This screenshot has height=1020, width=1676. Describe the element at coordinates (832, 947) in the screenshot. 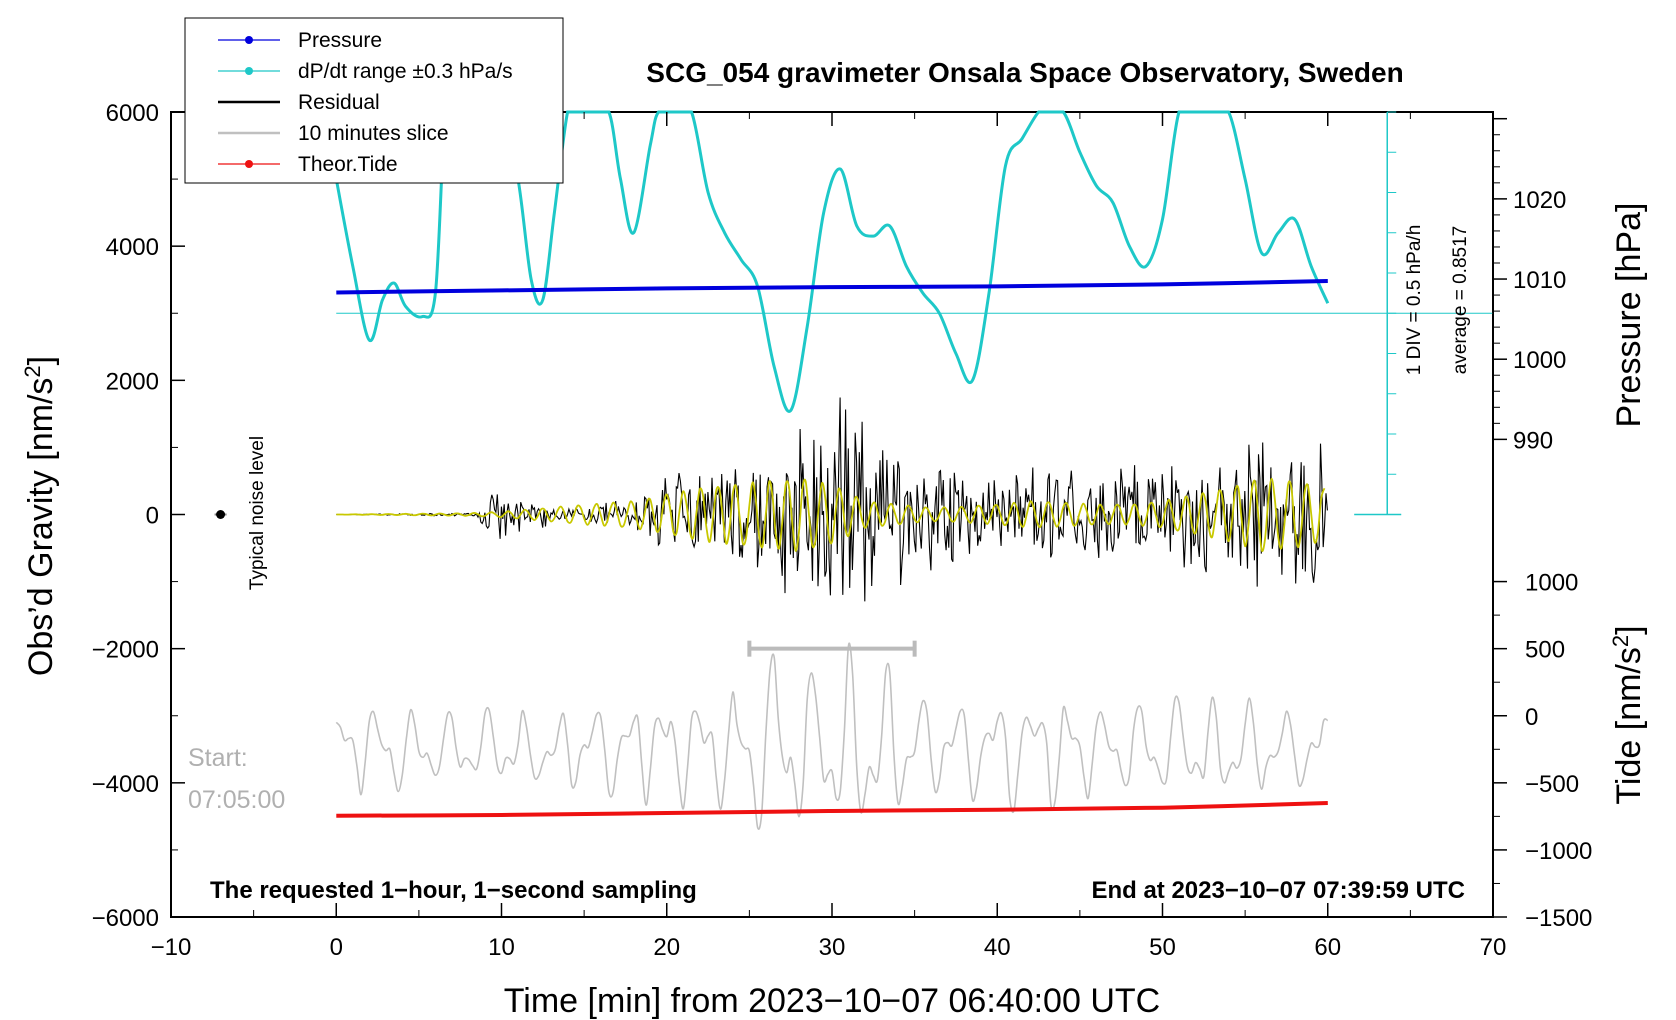

I see `x-tick-label-4: 30` at that location.